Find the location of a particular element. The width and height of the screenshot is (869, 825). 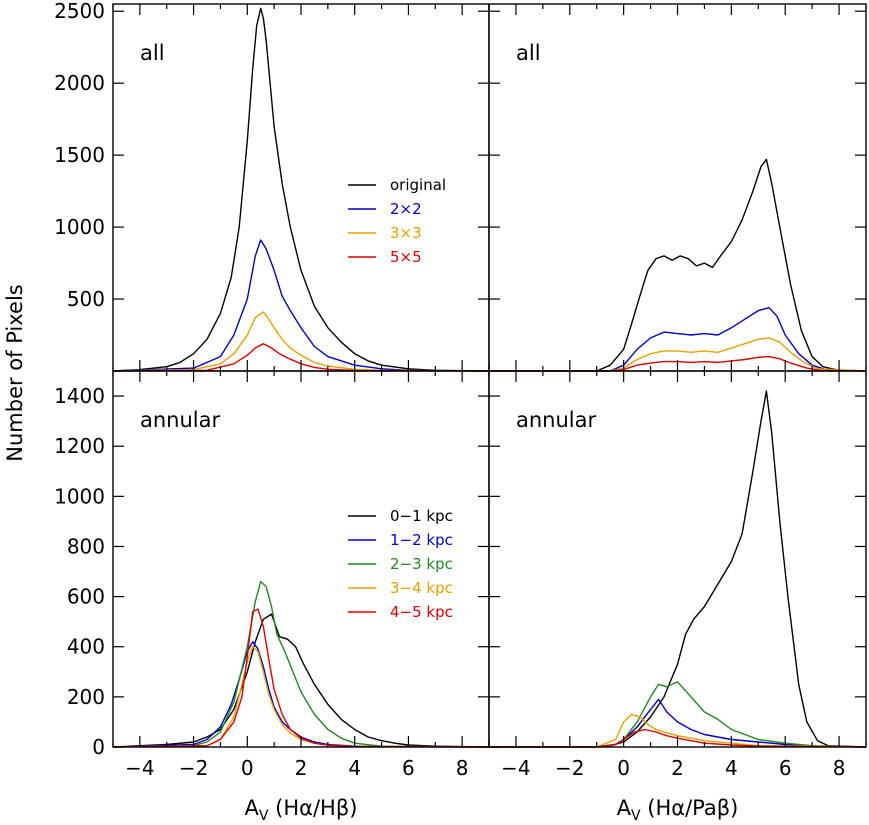

x-tick-label-br: 6 is located at coordinates (785, 768).